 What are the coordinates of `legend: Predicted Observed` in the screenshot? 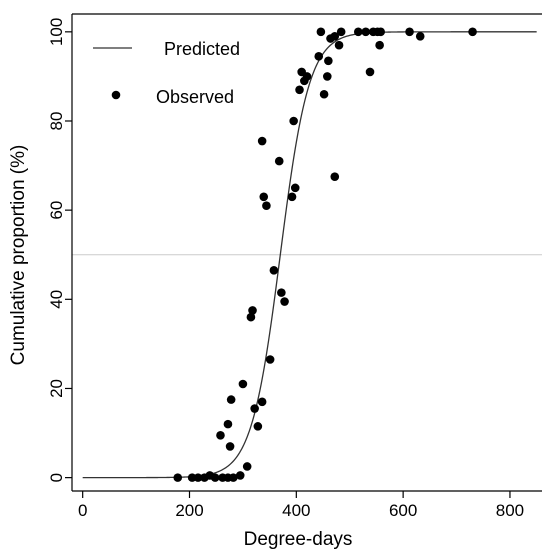 It's located at (166, 73).